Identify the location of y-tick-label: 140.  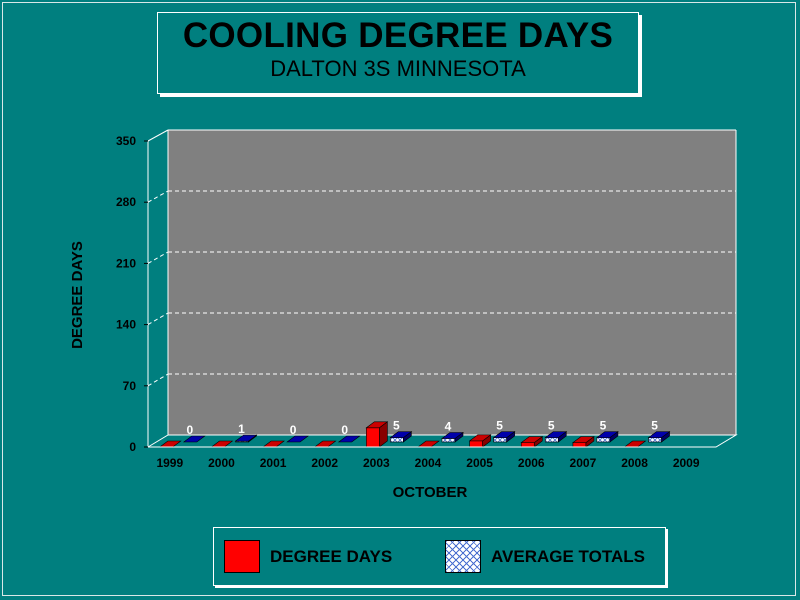
(126, 325).